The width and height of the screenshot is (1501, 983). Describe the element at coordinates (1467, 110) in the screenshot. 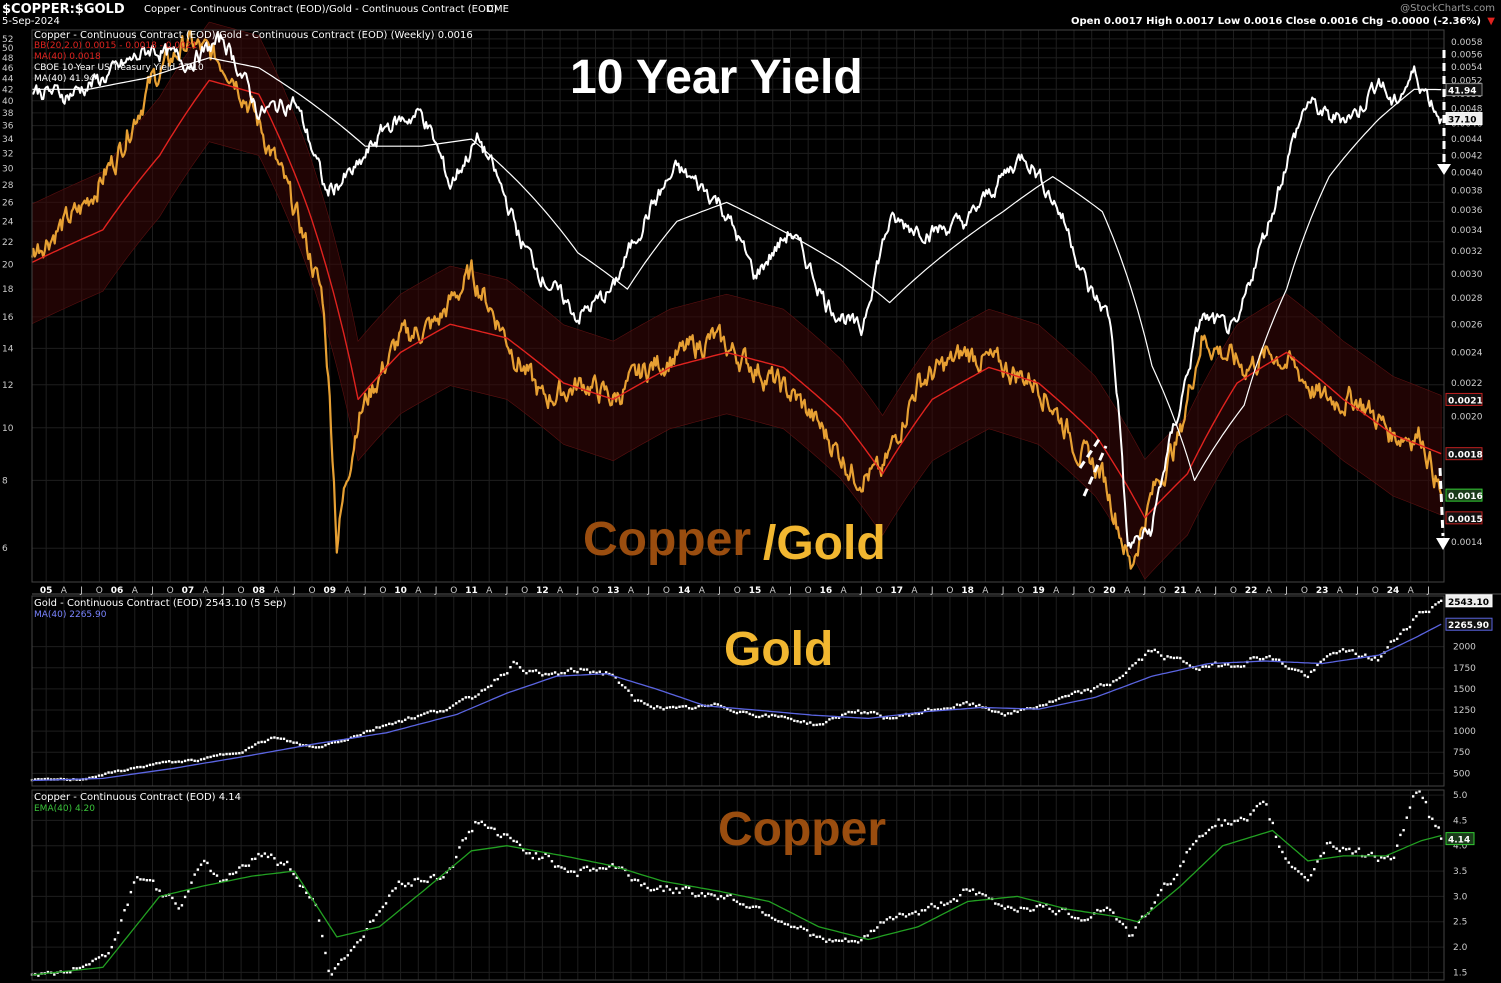

I see `y-right-tick-label: 0.0048` at that location.